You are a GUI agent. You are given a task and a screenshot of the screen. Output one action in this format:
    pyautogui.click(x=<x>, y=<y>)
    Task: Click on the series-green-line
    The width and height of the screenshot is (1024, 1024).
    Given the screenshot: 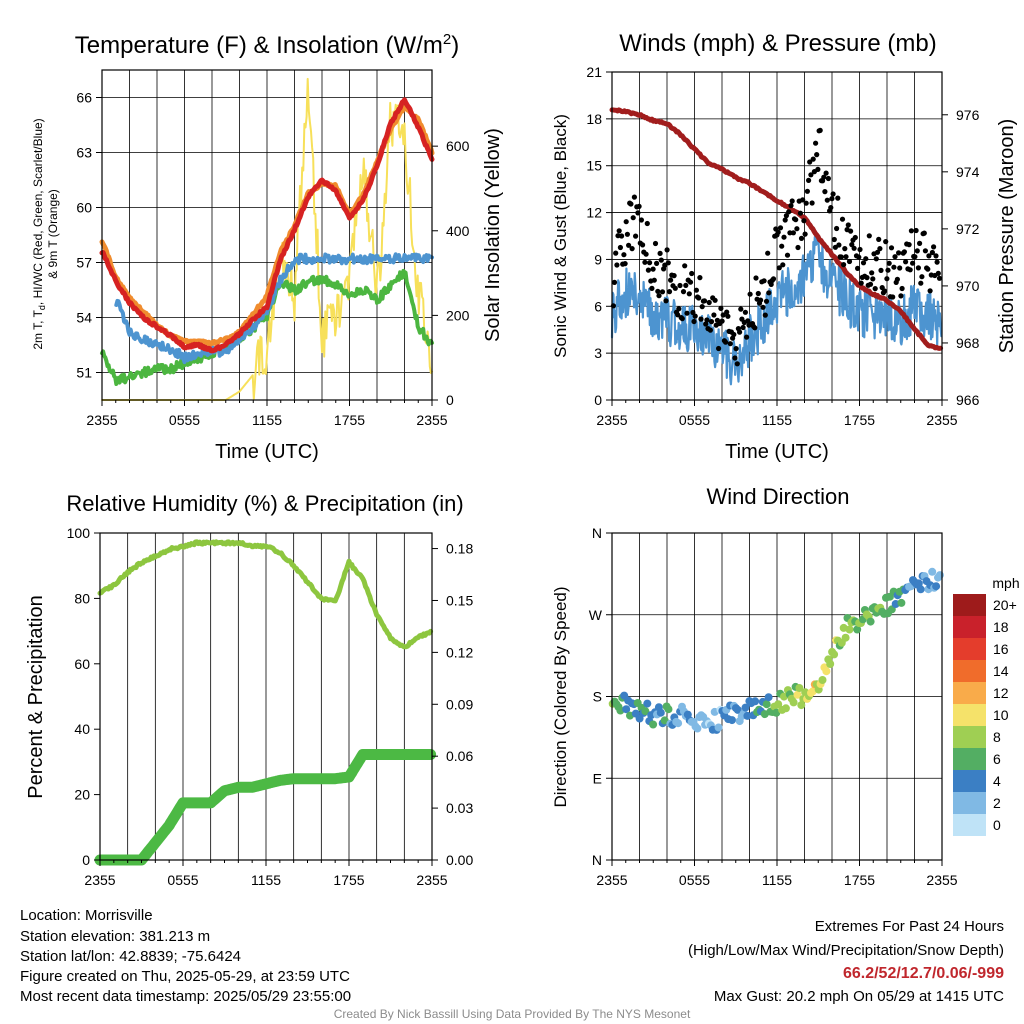 What is the action you would take?
    pyautogui.click(x=267, y=327)
    